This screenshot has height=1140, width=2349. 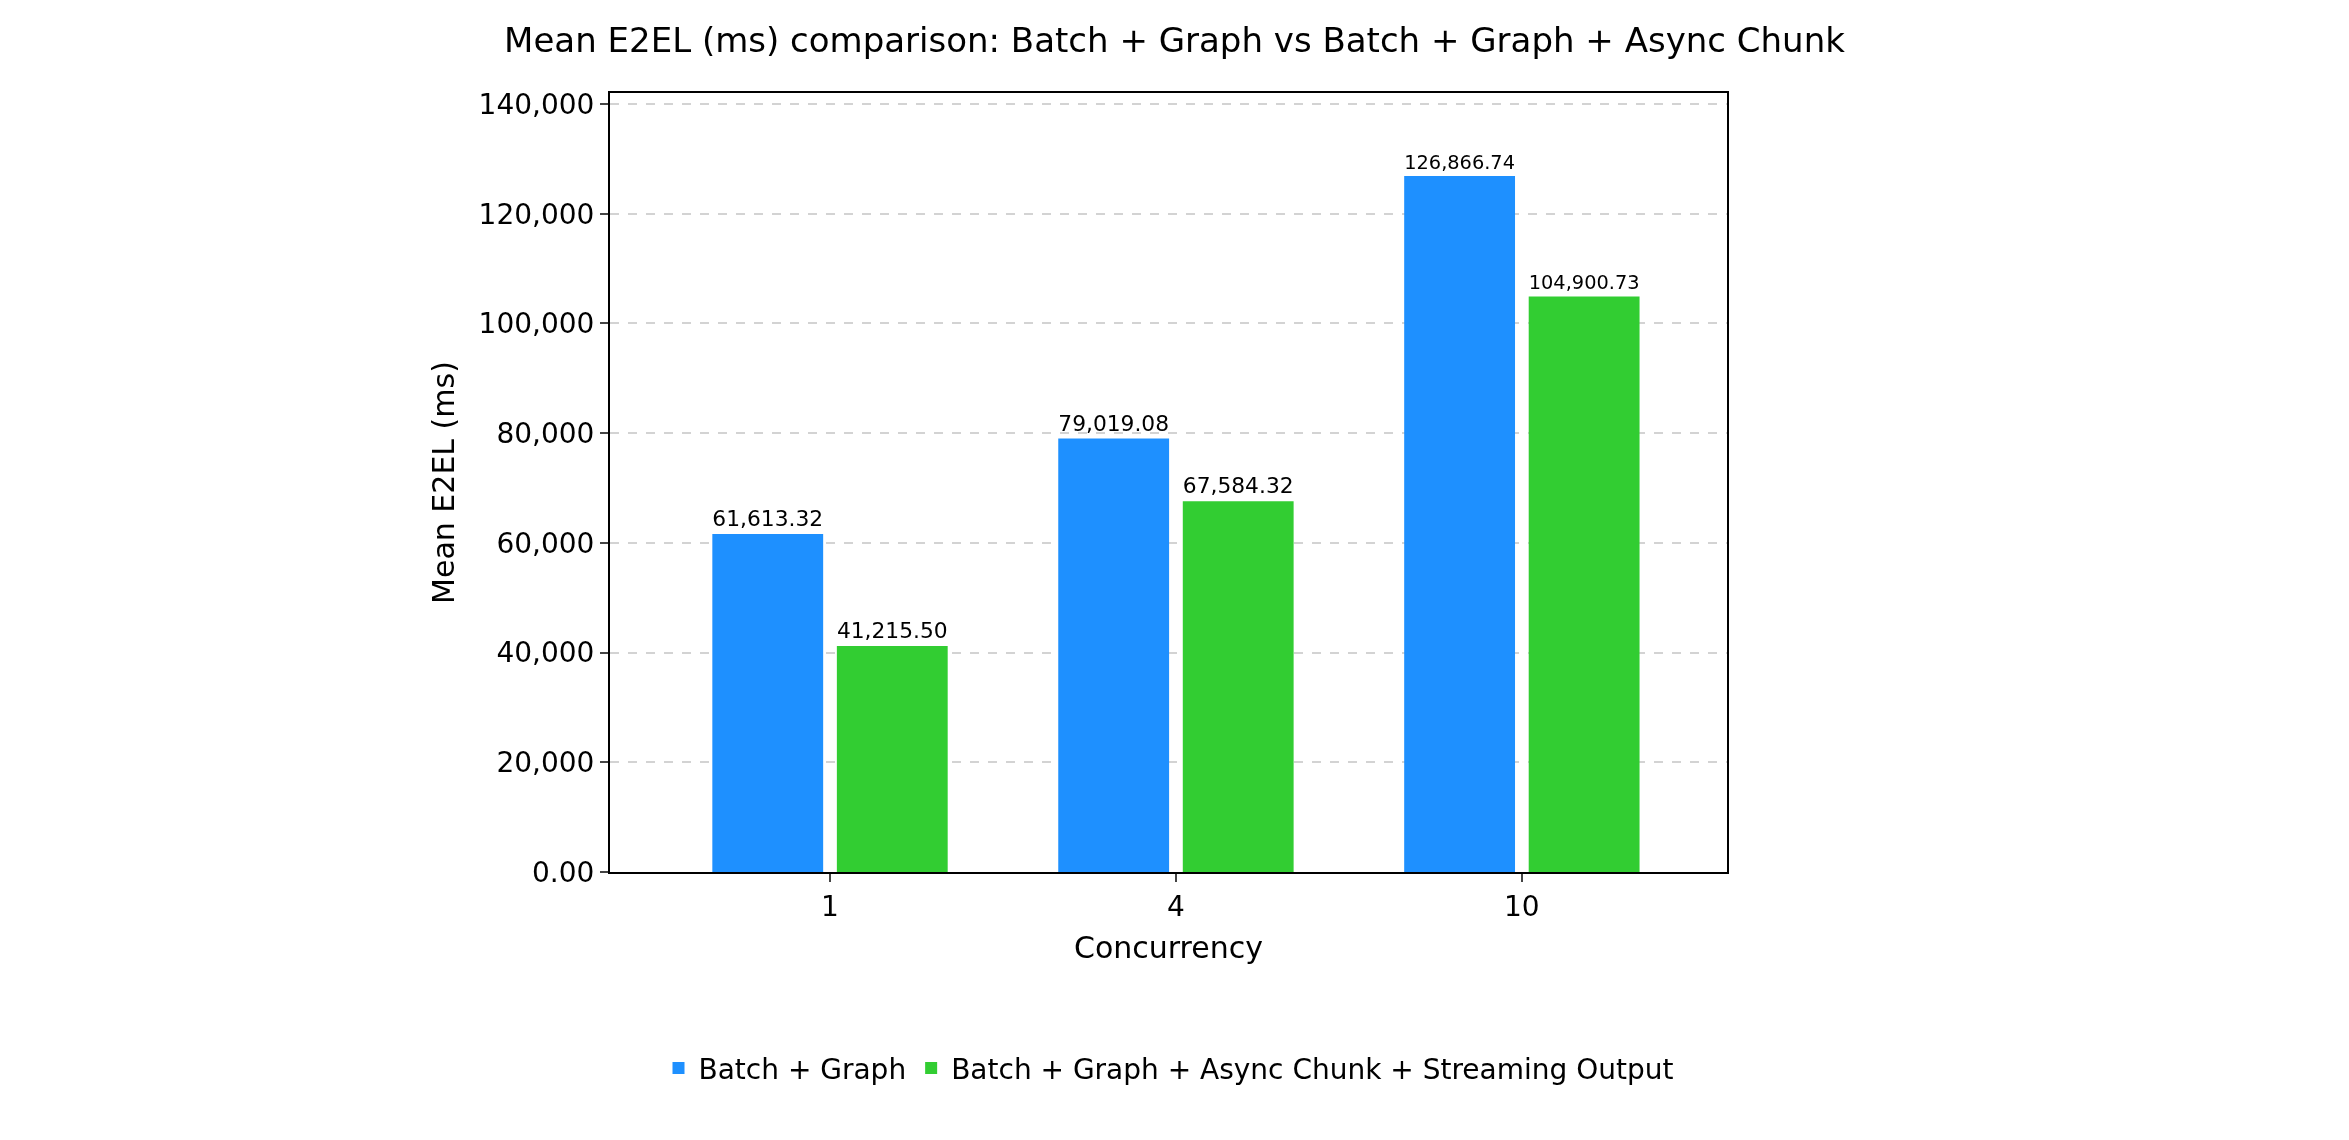 I want to click on y-tick-label: 80,000, so click(x=545, y=433).